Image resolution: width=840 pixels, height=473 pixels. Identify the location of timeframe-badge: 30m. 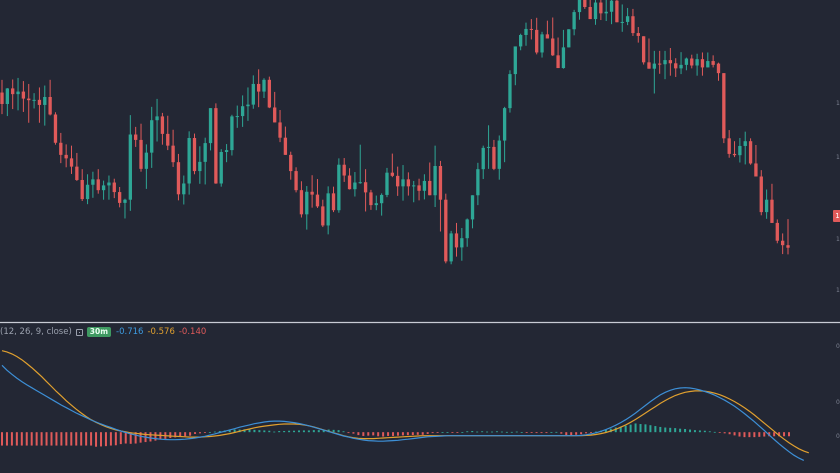
(99, 332).